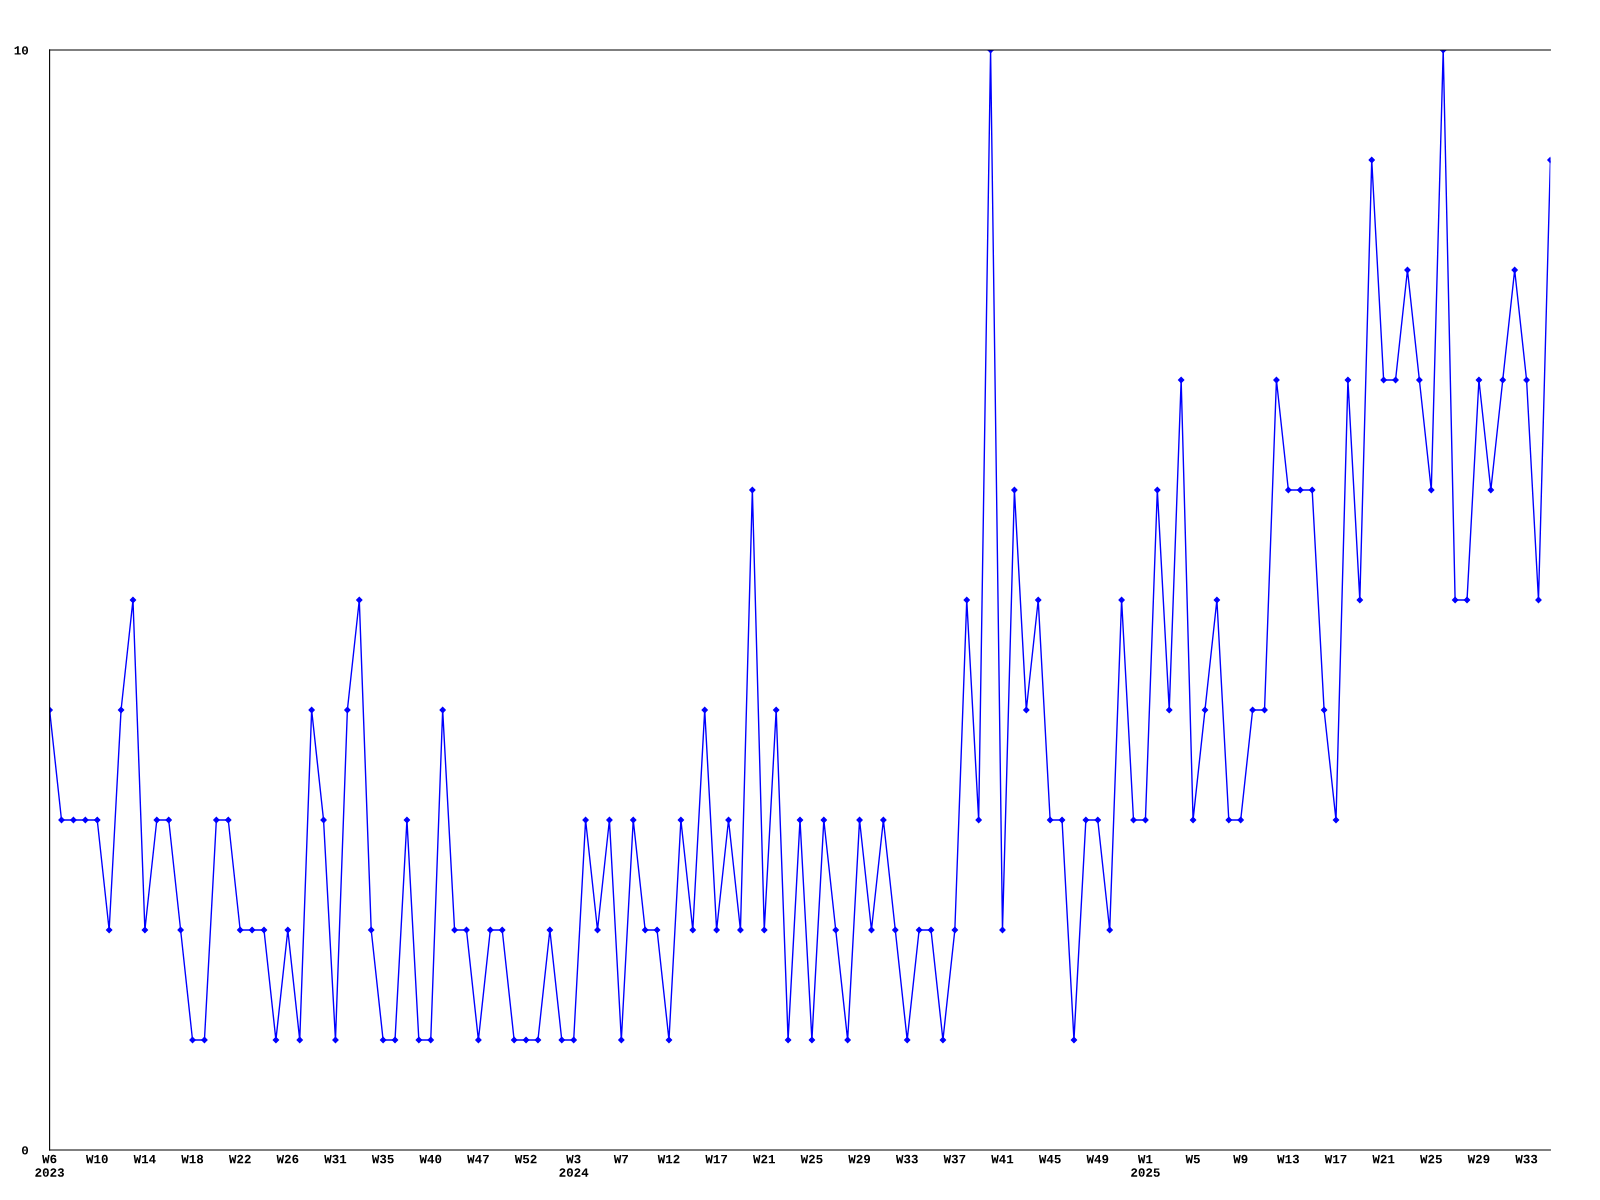 This screenshot has height=1200, width=1600. I want to click on x-tick-label: W31, so click(335, 1159).